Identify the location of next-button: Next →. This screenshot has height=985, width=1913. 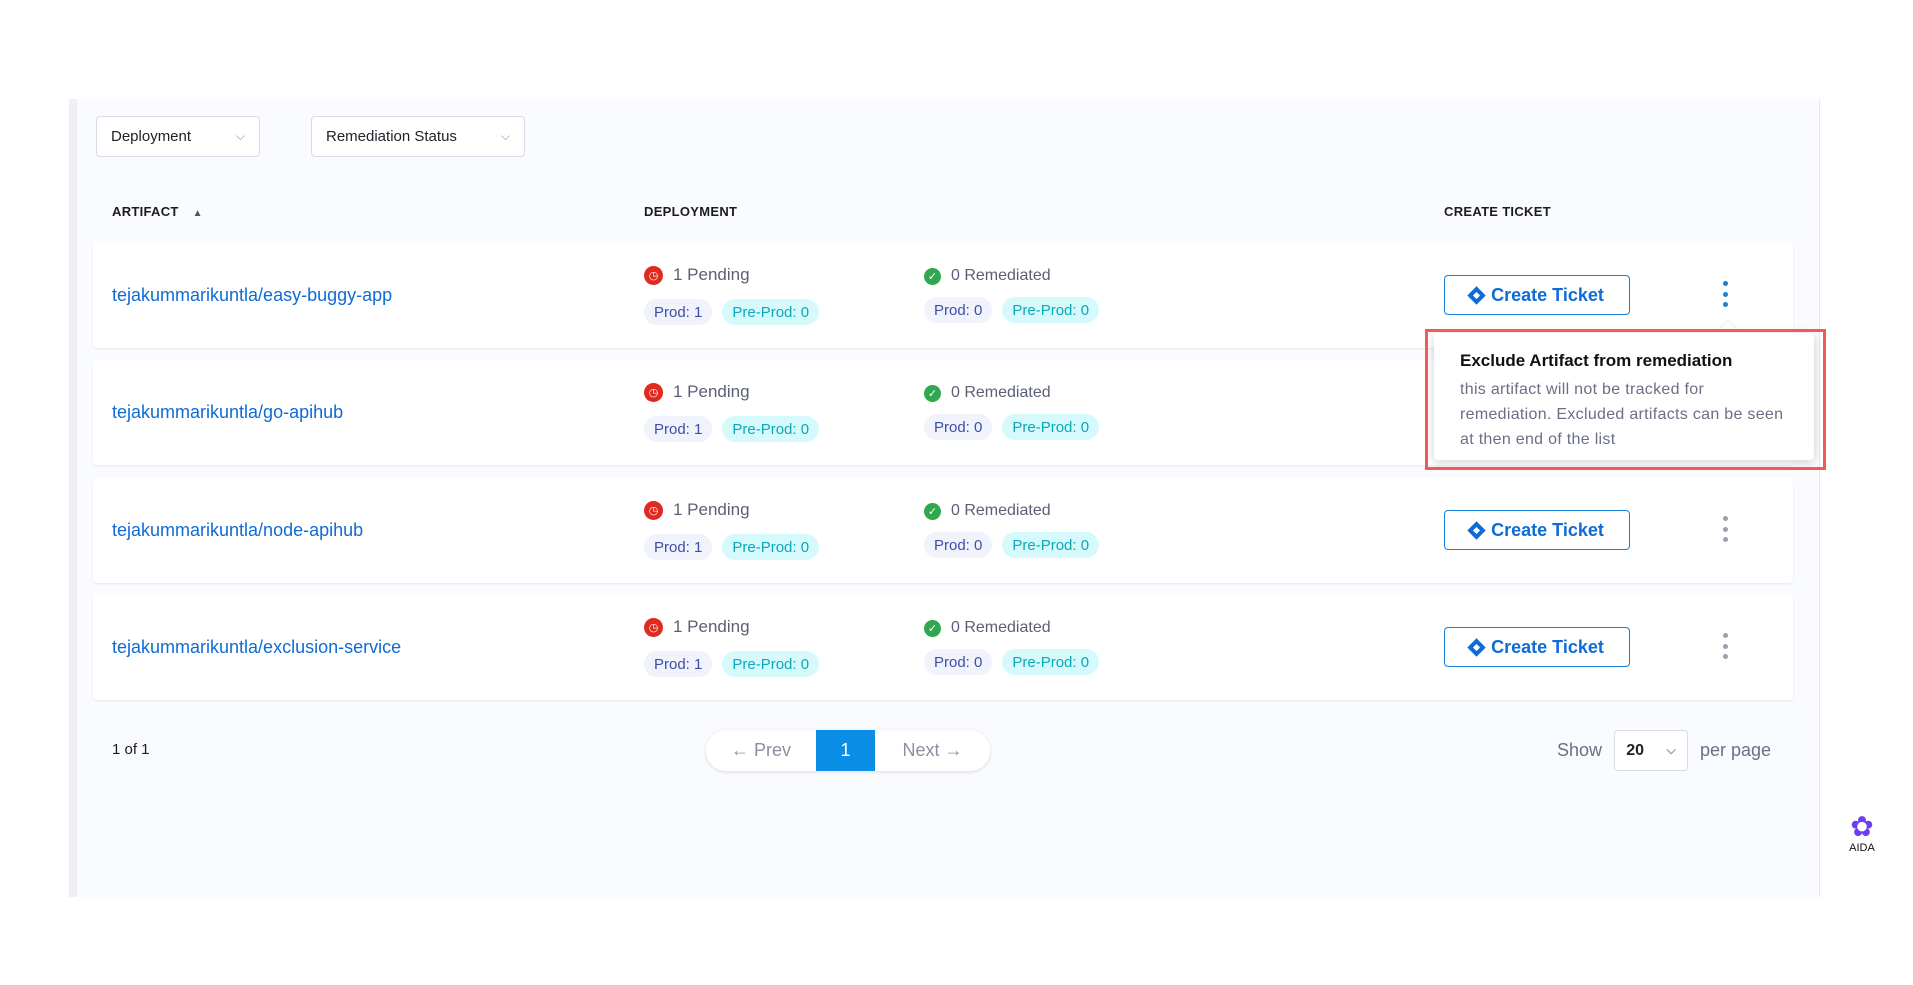
(932, 750).